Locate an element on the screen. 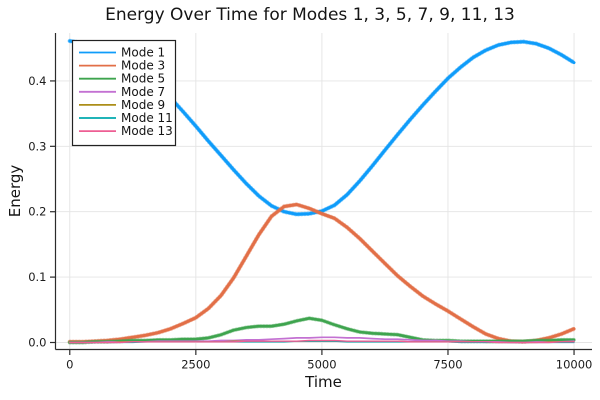 This screenshot has width=600, height=400. legend-entry-label: Mode 5 is located at coordinates (143, 79).